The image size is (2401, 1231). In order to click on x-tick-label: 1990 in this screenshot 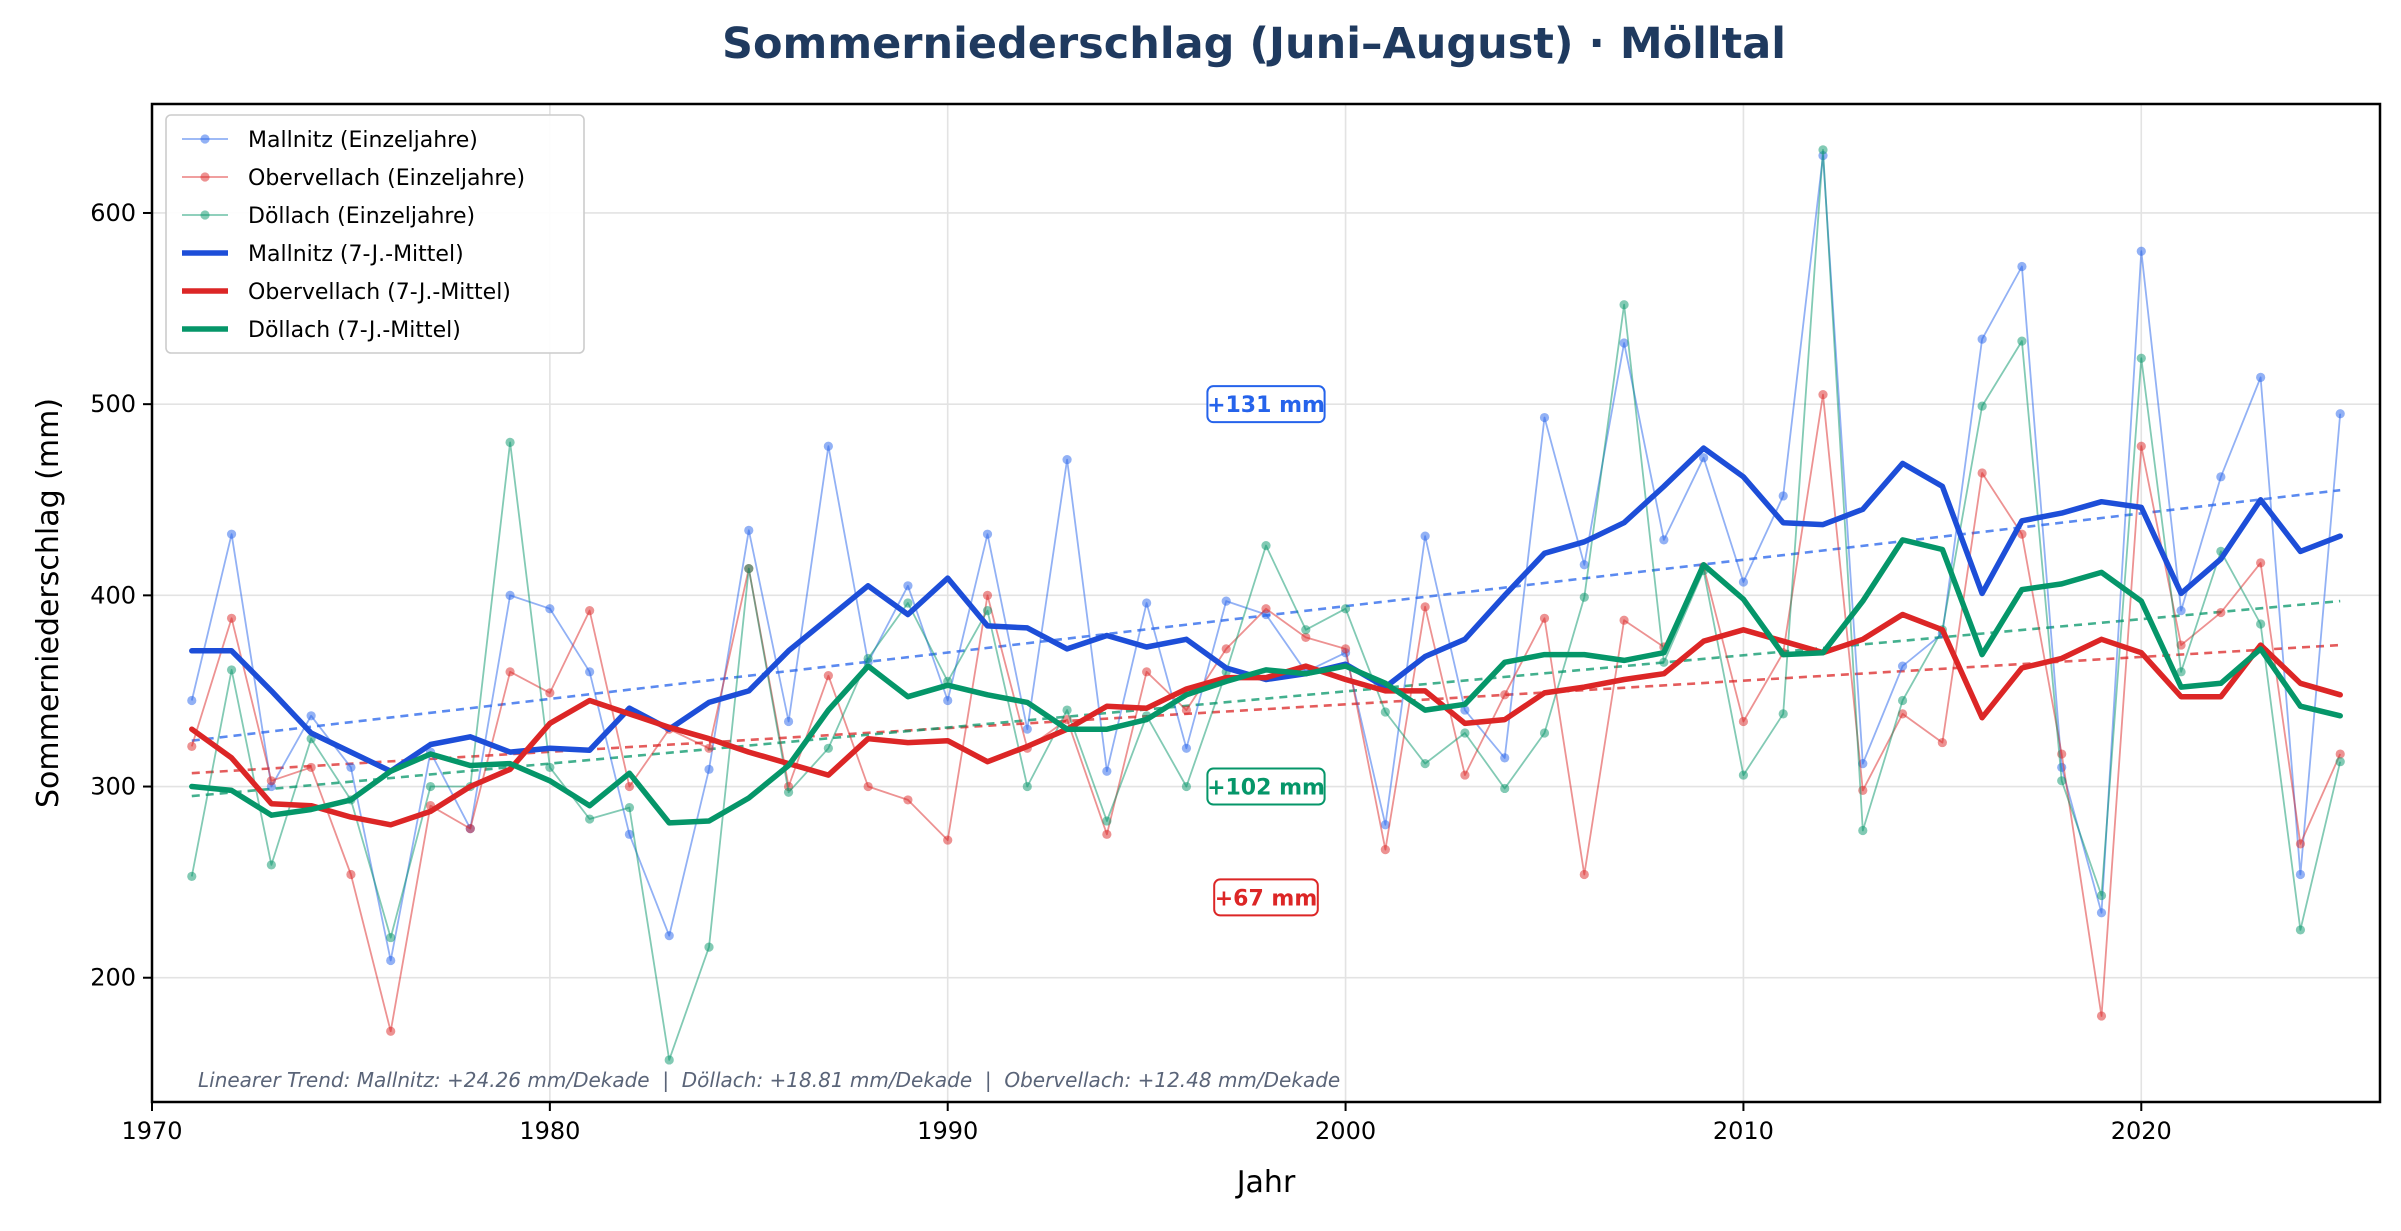, I will do `click(947, 1131)`.